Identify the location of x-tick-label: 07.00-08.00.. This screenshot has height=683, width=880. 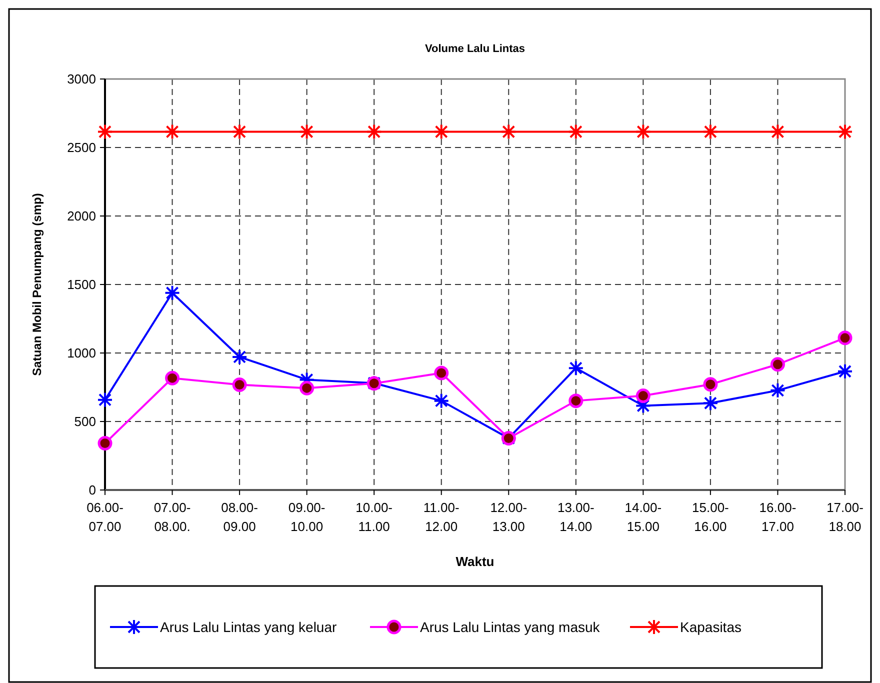
(172, 517).